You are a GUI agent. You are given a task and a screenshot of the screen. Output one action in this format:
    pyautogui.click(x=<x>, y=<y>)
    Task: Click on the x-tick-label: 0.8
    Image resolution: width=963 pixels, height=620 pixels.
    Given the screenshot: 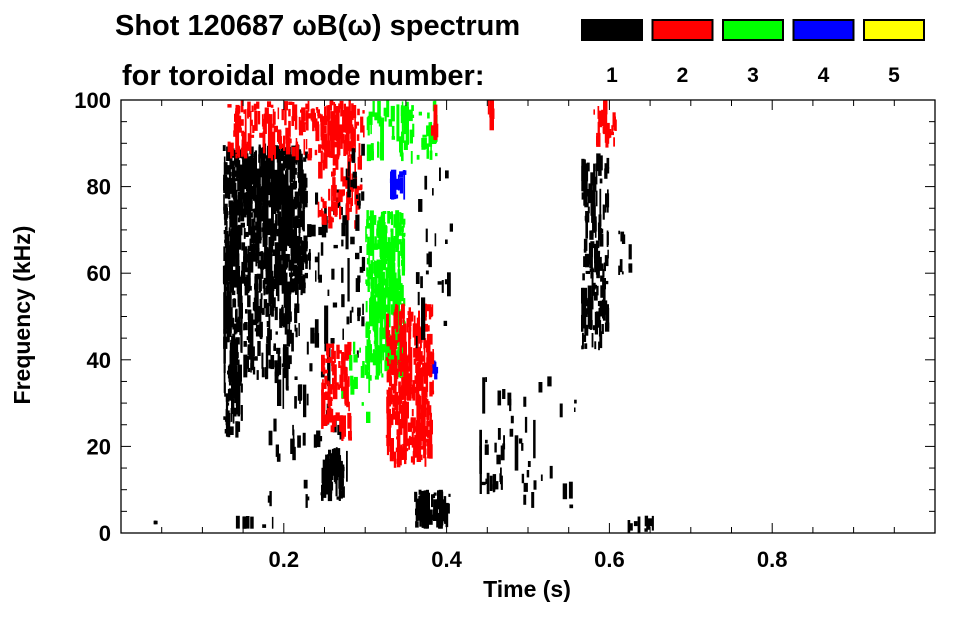 What is the action you would take?
    pyautogui.click(x=772, y=559)
    